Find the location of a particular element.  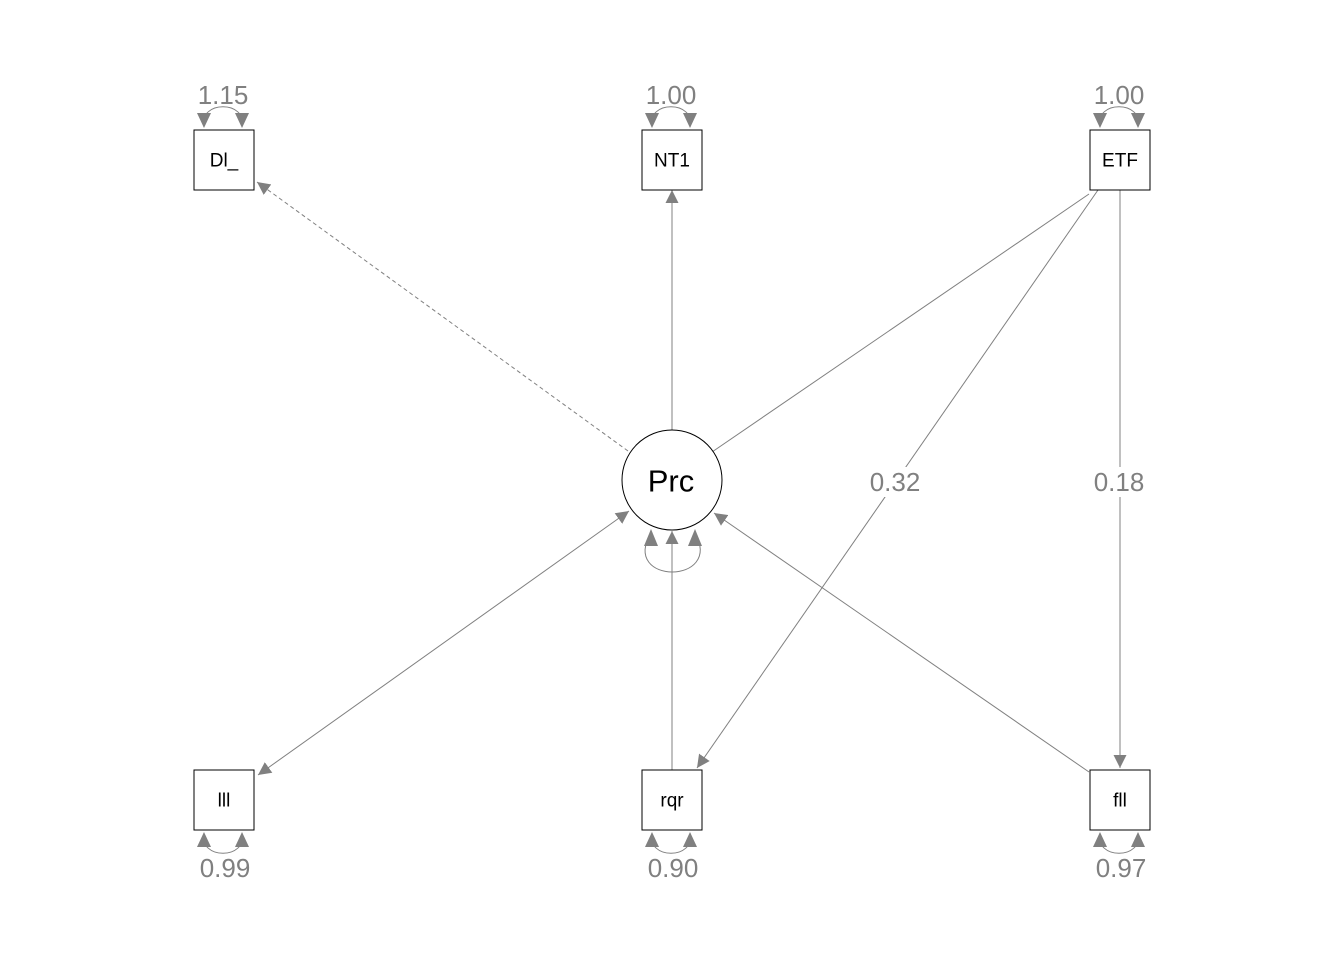

svg-text: ETF is located at coordinates (1120, 161).